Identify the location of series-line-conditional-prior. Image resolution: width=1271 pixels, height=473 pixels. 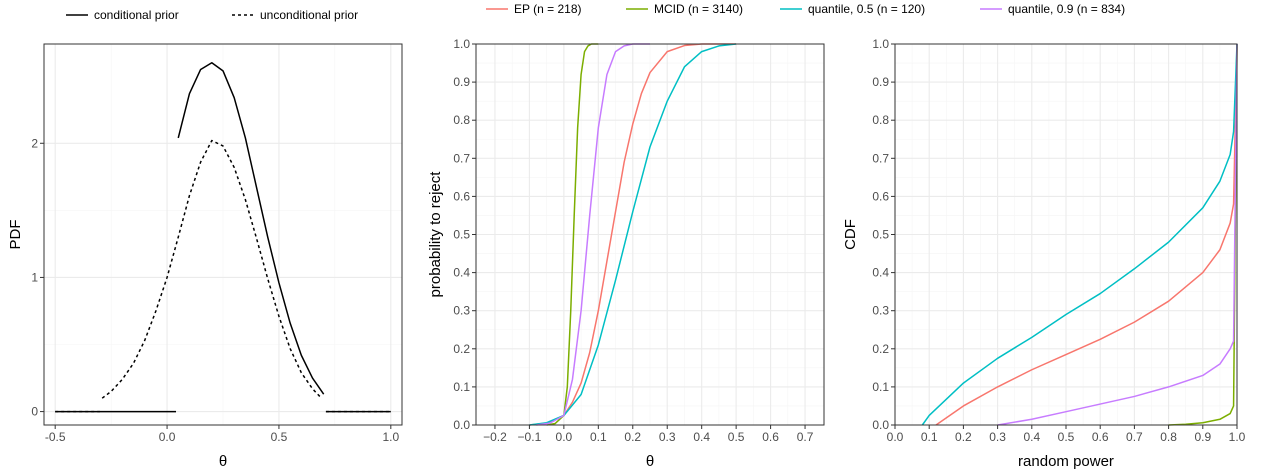
(251, 228).